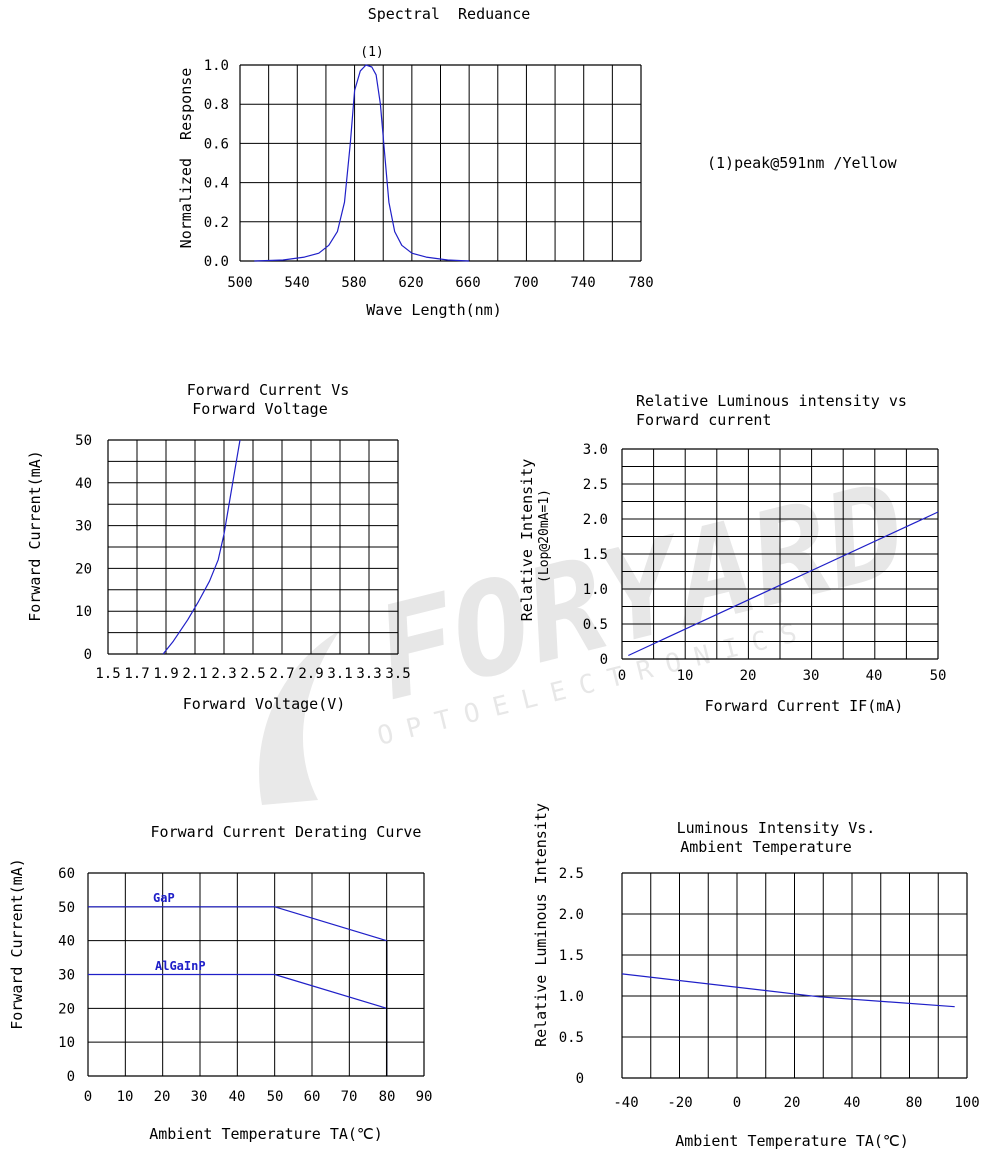 The image size is (985, 1153). What do you see at coordinates (107, 674) in the screenshot?
I see `x-tick-label: 1.5` at bounding box center [107, 674].